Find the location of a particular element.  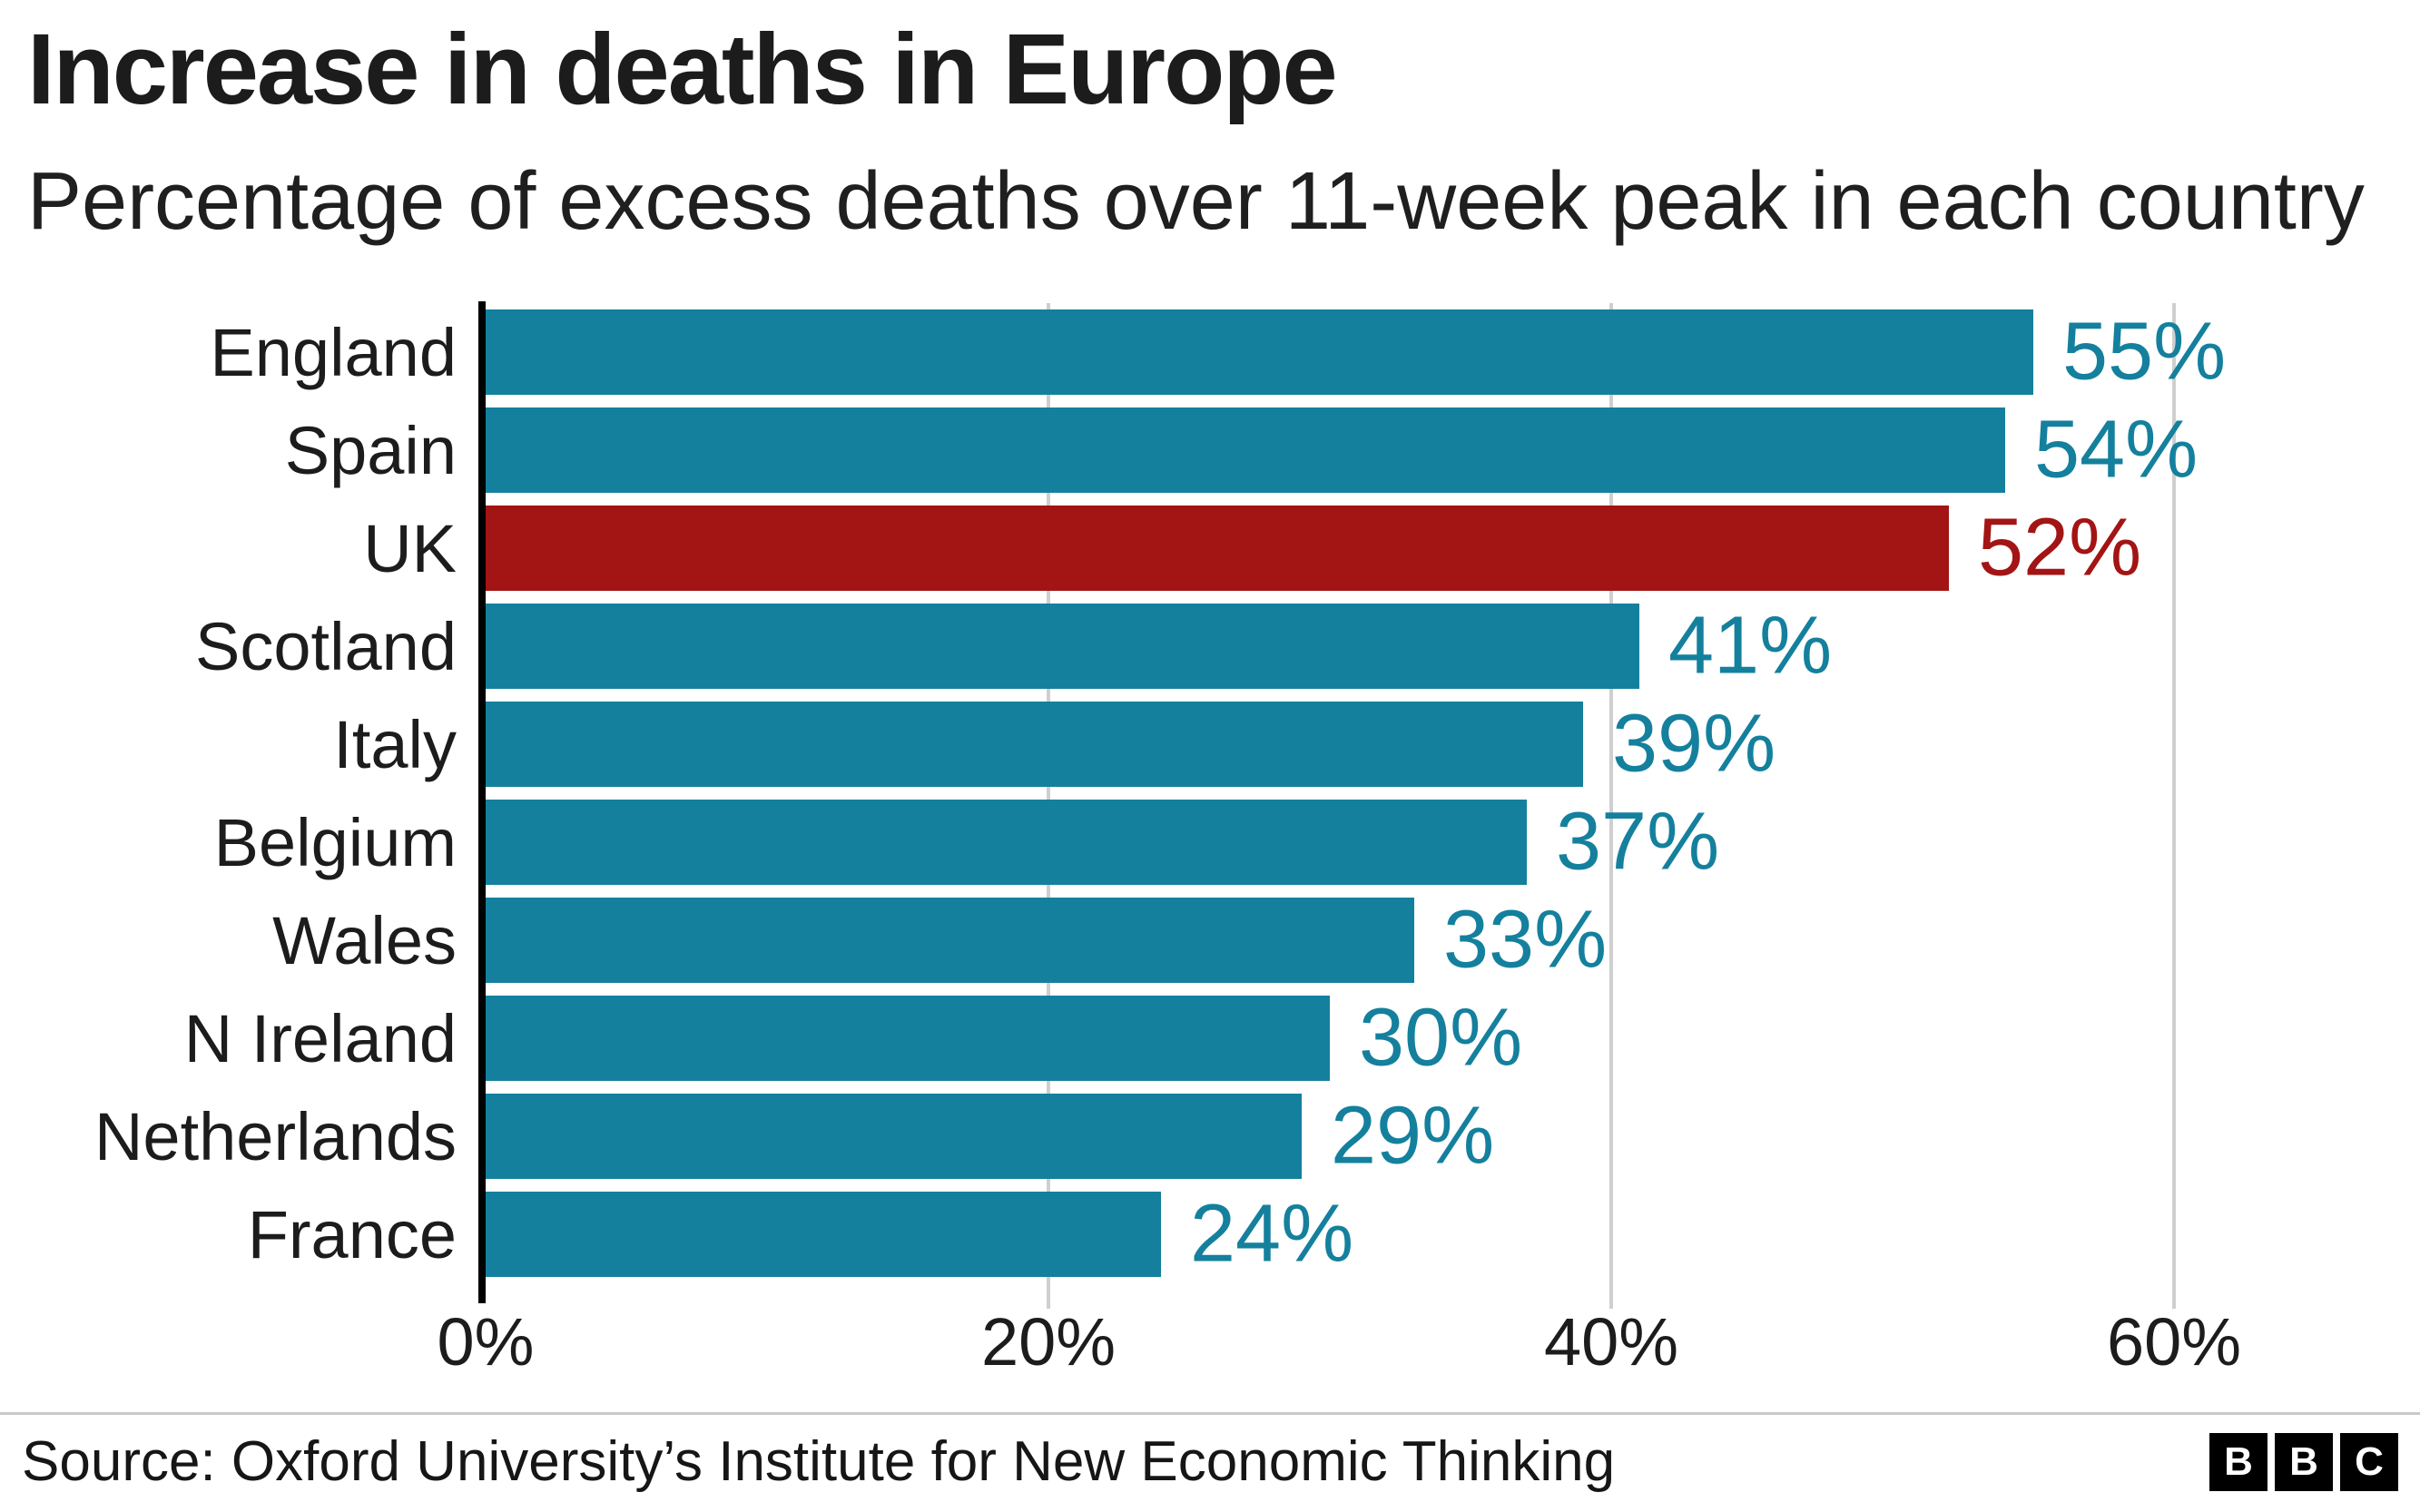

chart-row: Spain 54% is located at coordinates (1185, 450).